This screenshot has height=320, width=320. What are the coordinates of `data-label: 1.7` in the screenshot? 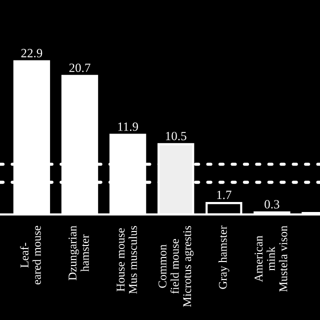 It's located at (224, 195).